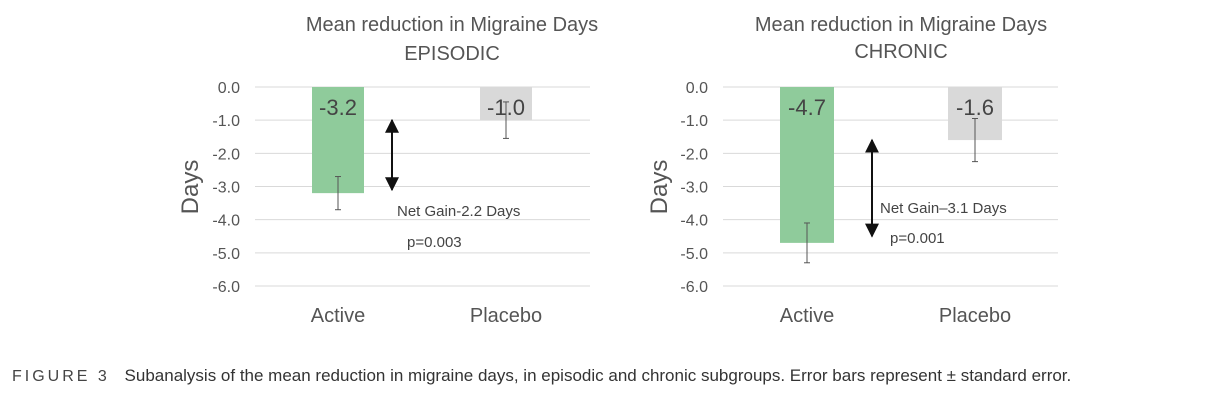 This screenshot has height=410, width=1228. What do you see at coordinates (434, 242) in the screenshot?
I see `p-value-label: p=0.003` at bounding box center [434, 242].